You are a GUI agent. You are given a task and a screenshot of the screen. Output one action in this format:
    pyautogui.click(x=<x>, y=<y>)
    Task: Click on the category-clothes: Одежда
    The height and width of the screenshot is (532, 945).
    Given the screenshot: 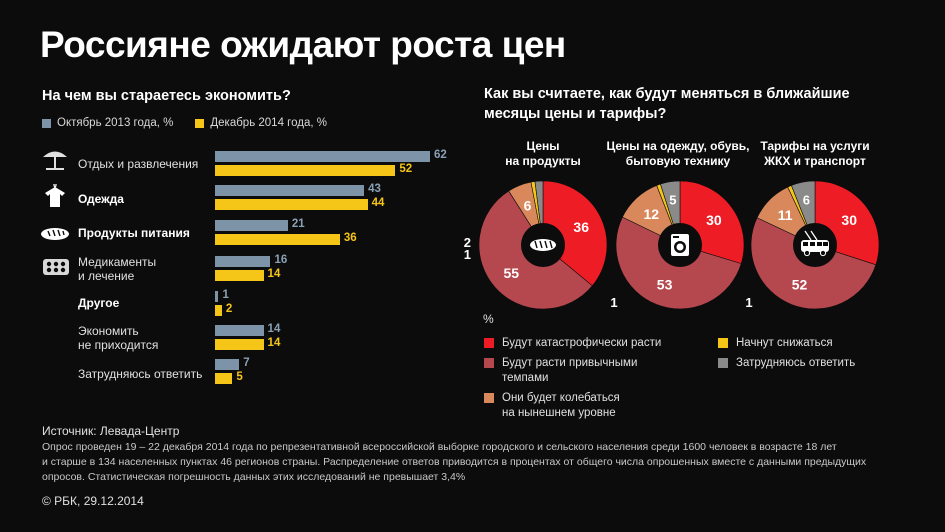 What is the action you would take?
    pyautogui.click(x=101, y=199)
    